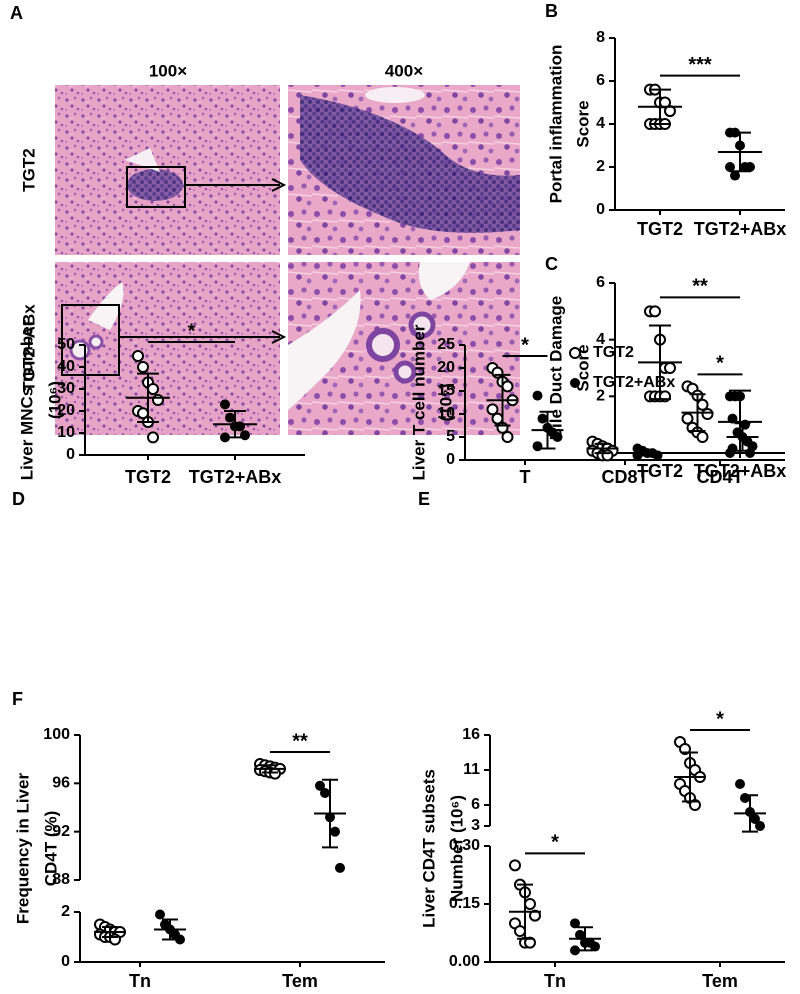  I want to click on y-tick-label: 40, so click(66, 366).